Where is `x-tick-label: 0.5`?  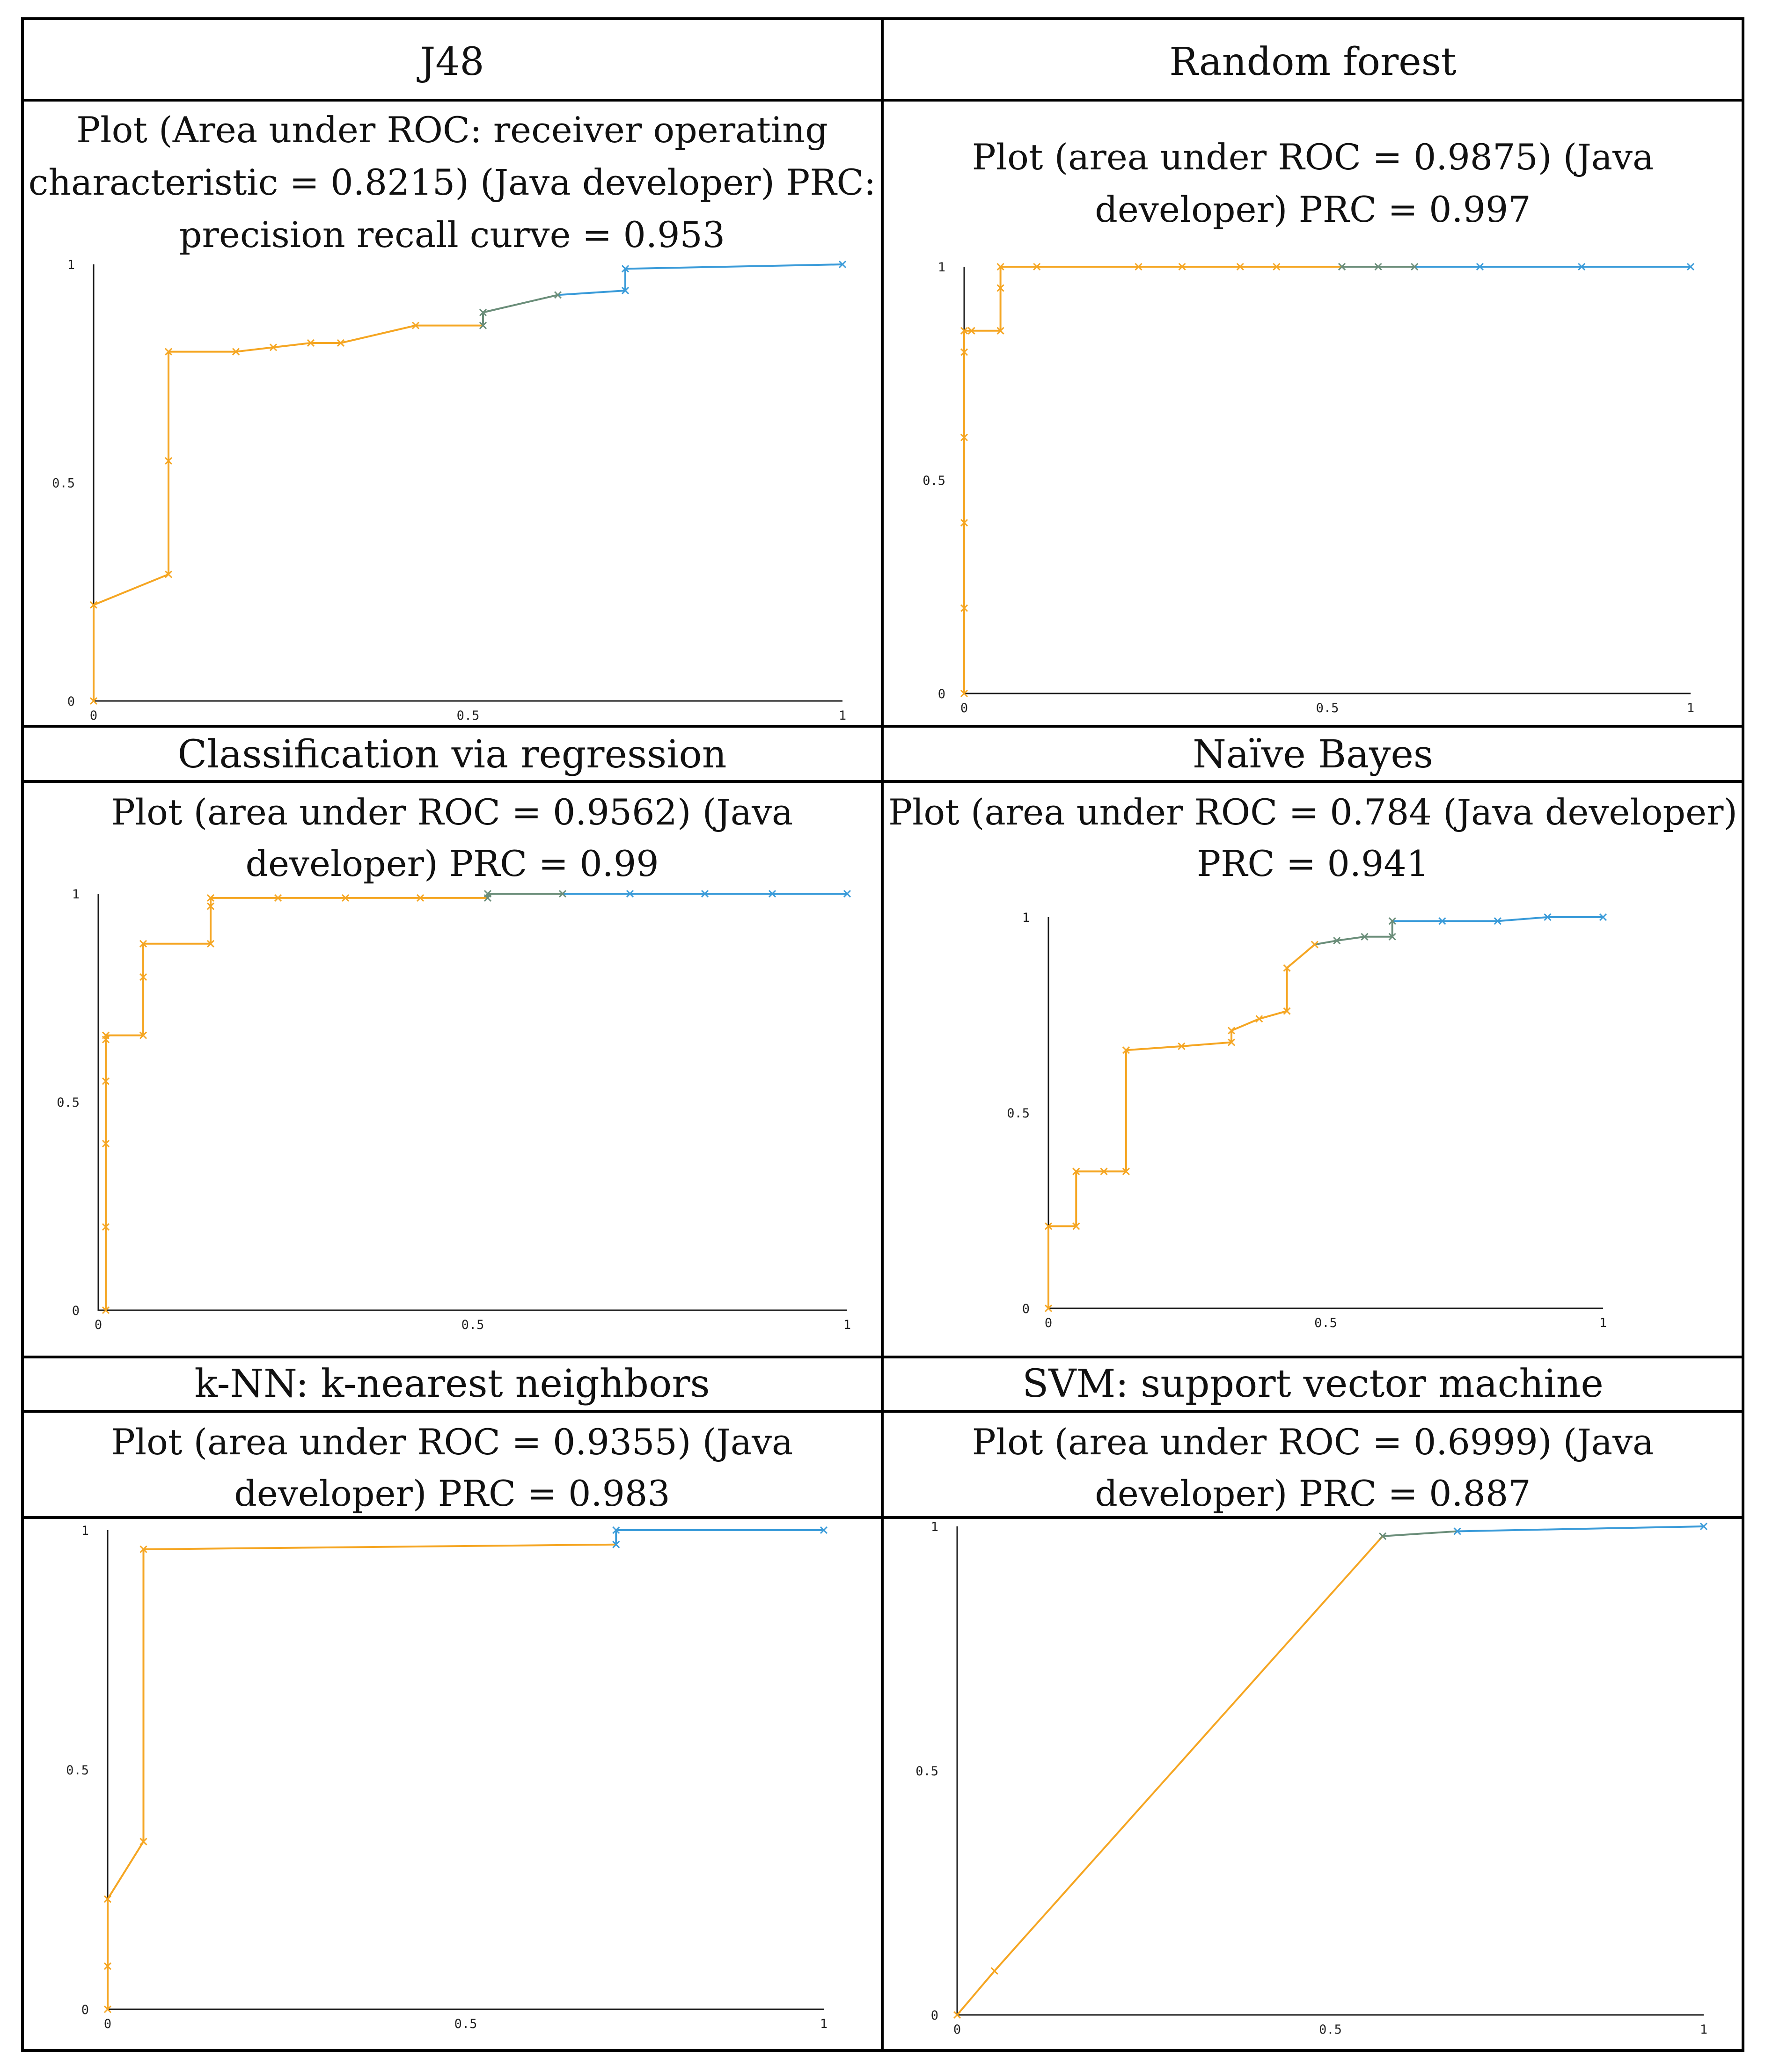
x-tick-label: 0.5 is located at coordinates (465, 2024).